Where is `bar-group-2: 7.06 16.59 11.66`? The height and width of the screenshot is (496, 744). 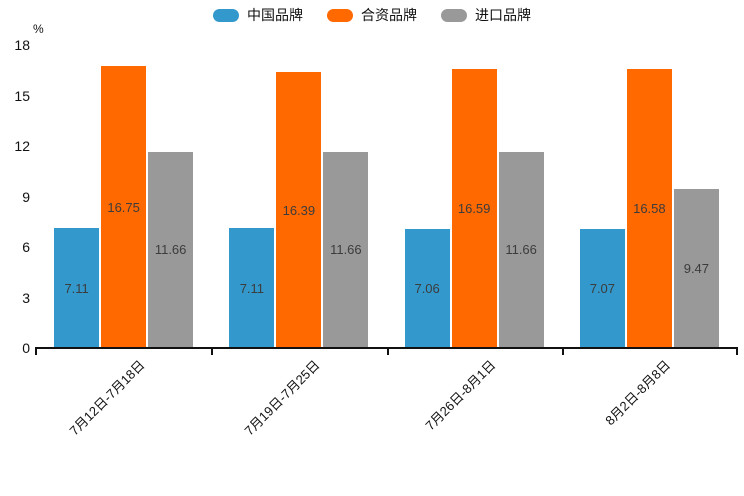 bar-group-2: 7.06 16.59 11.66 is located at coordinates (474, 196).